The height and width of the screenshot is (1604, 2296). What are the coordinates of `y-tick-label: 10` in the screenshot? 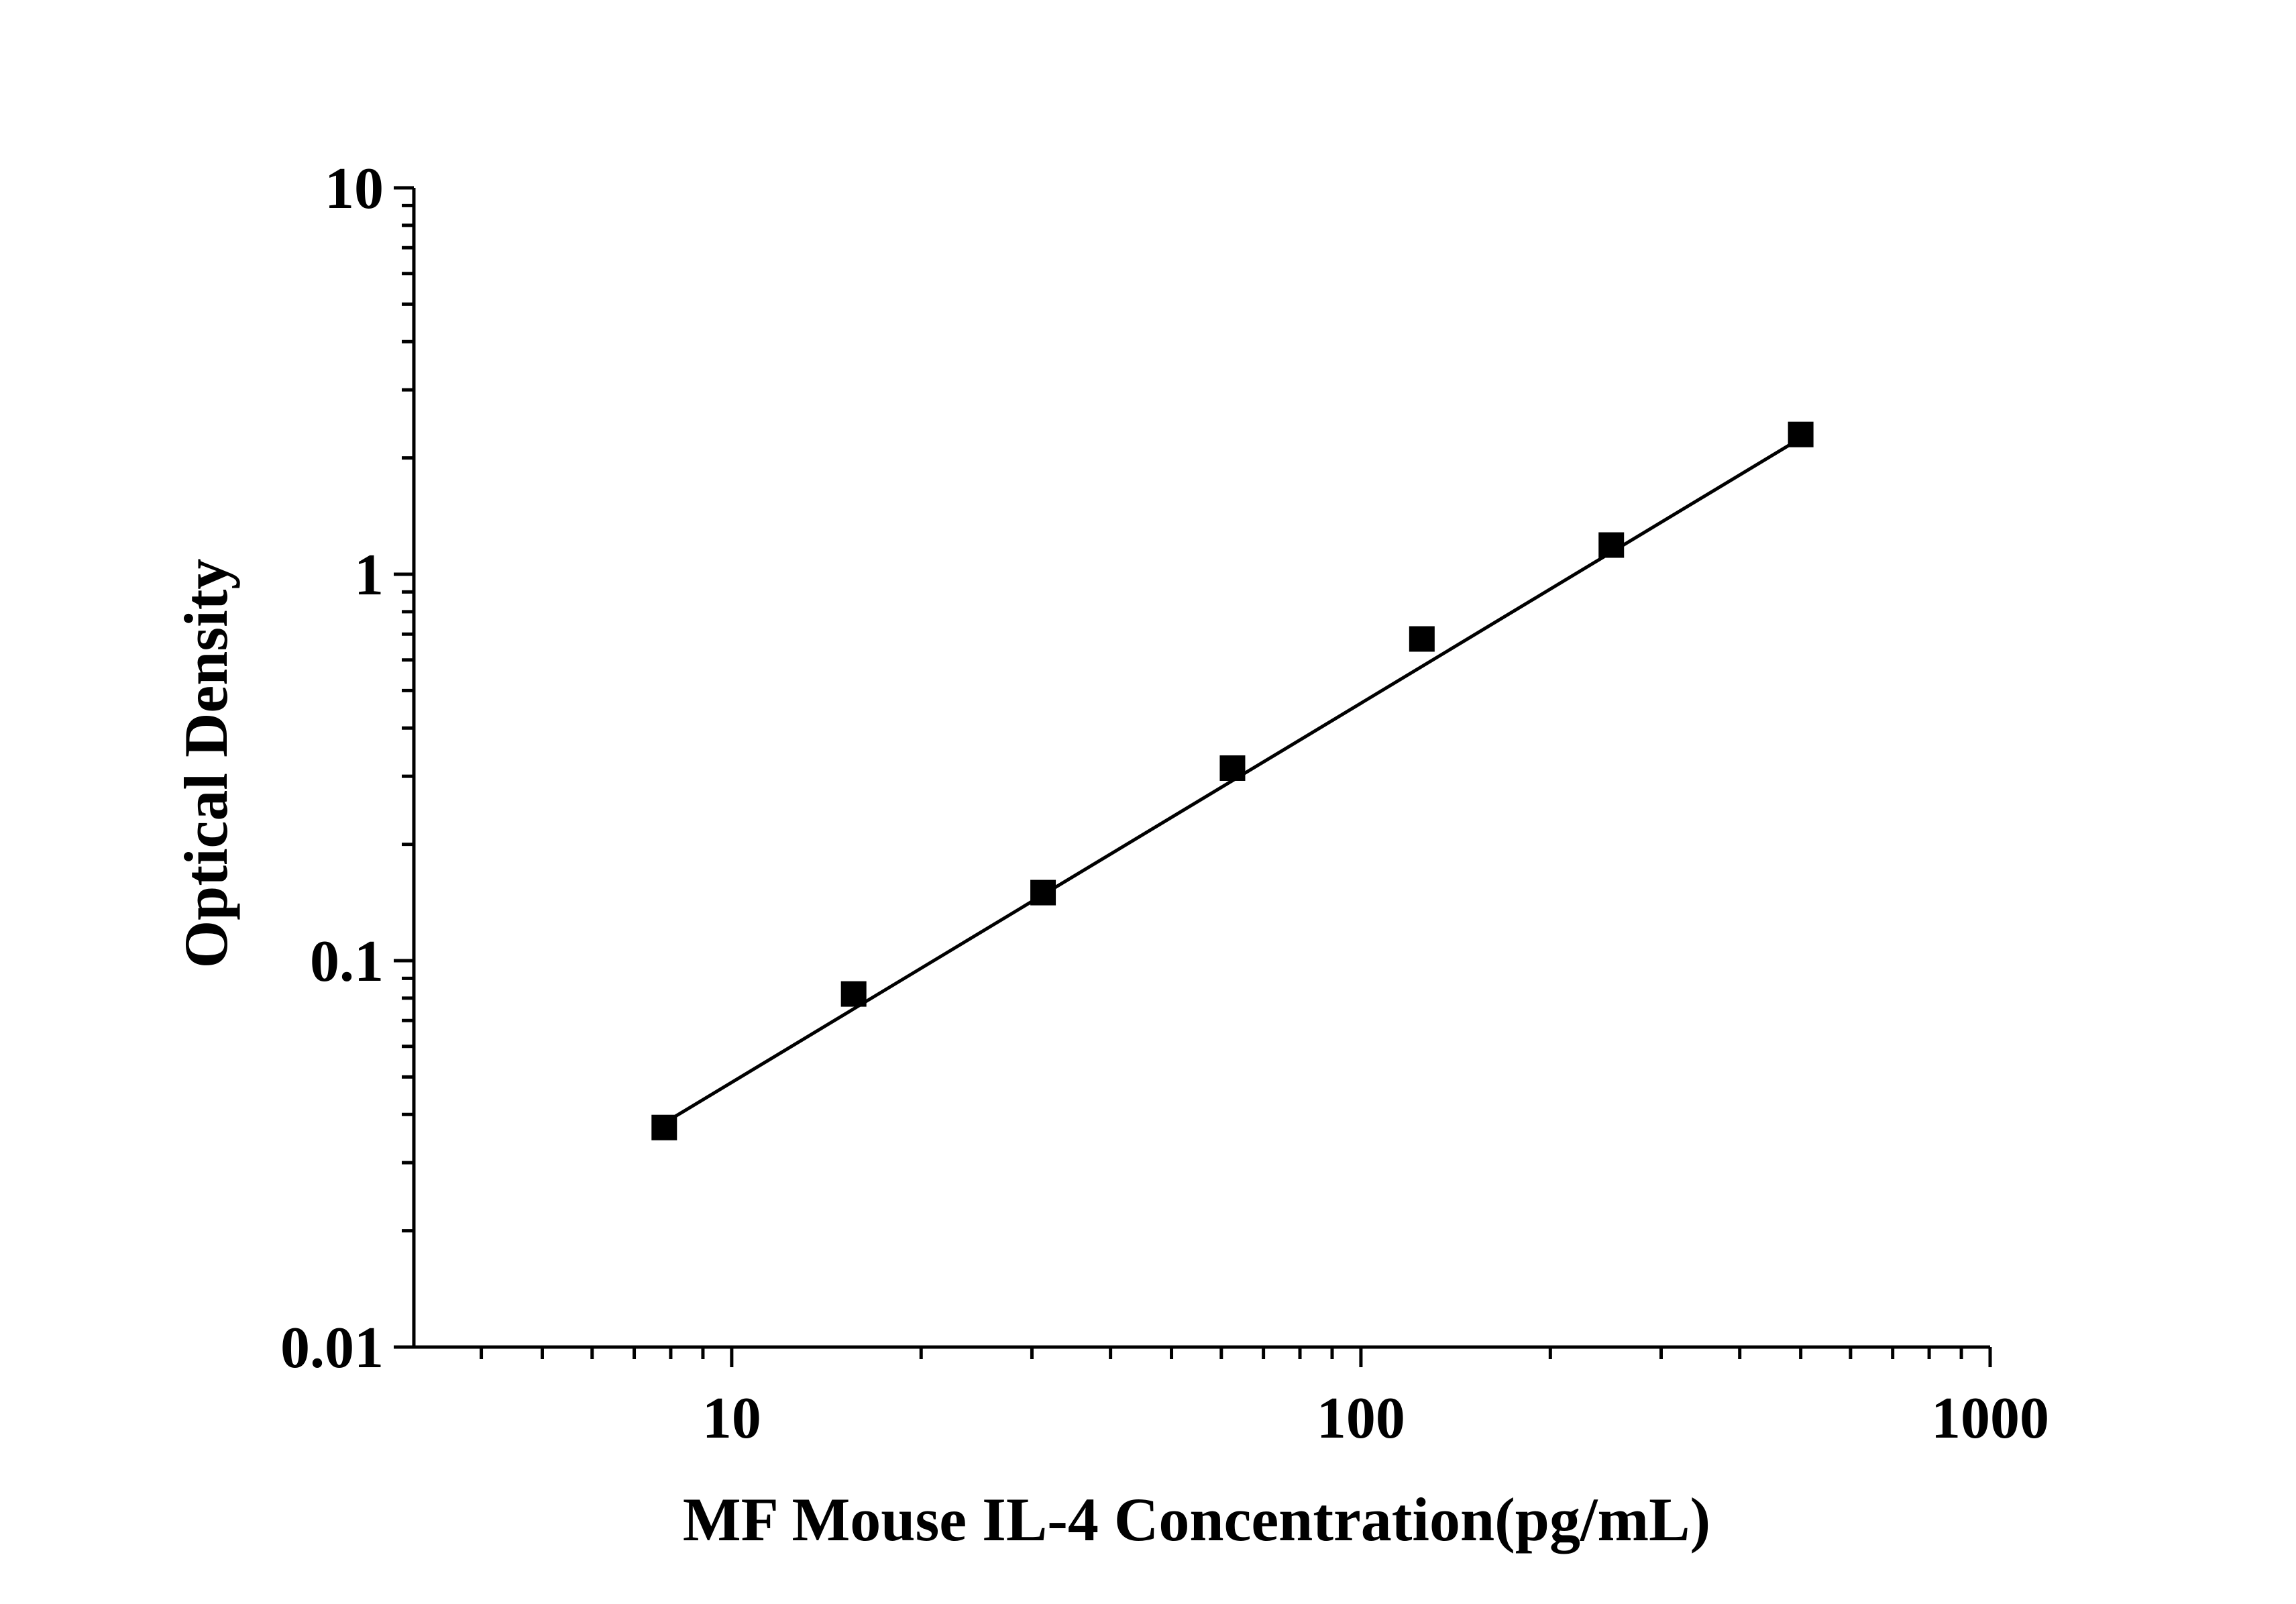 It's located at (354, 188).